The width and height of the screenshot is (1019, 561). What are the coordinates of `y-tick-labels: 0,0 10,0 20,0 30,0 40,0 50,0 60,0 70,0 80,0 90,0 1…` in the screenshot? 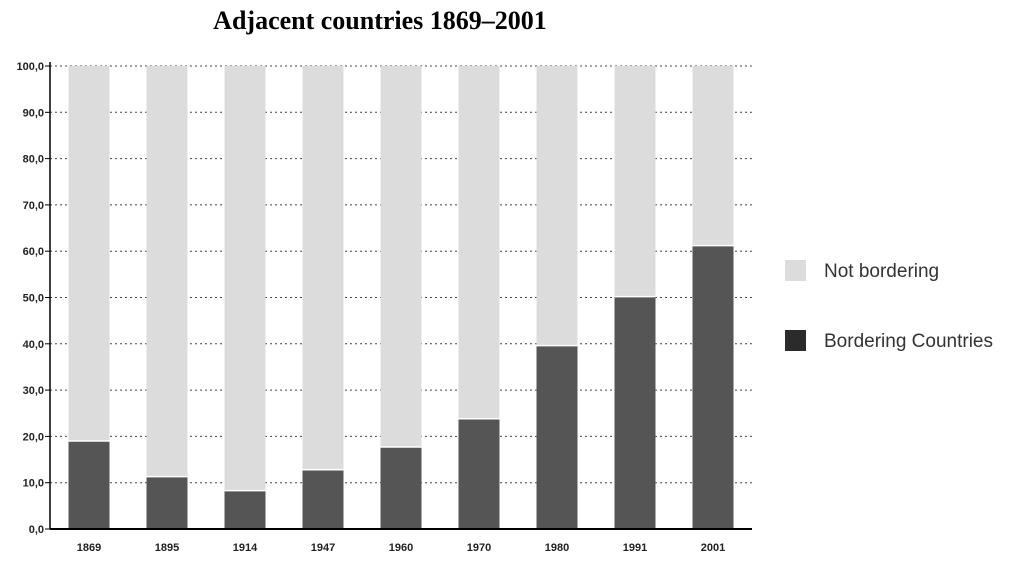 It's located at (30, 298).